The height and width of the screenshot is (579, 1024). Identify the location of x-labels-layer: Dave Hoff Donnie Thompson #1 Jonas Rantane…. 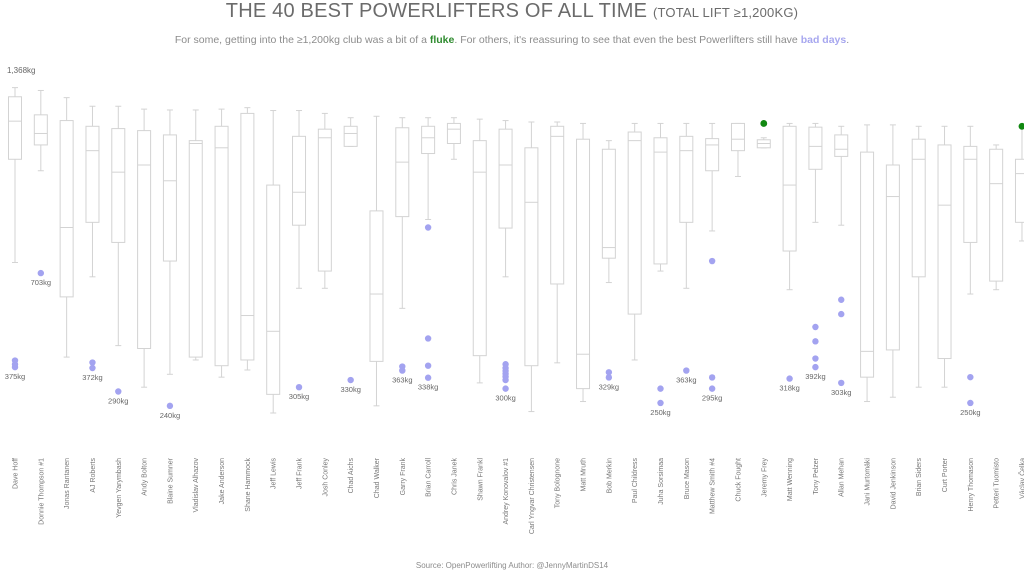
(518, 495).